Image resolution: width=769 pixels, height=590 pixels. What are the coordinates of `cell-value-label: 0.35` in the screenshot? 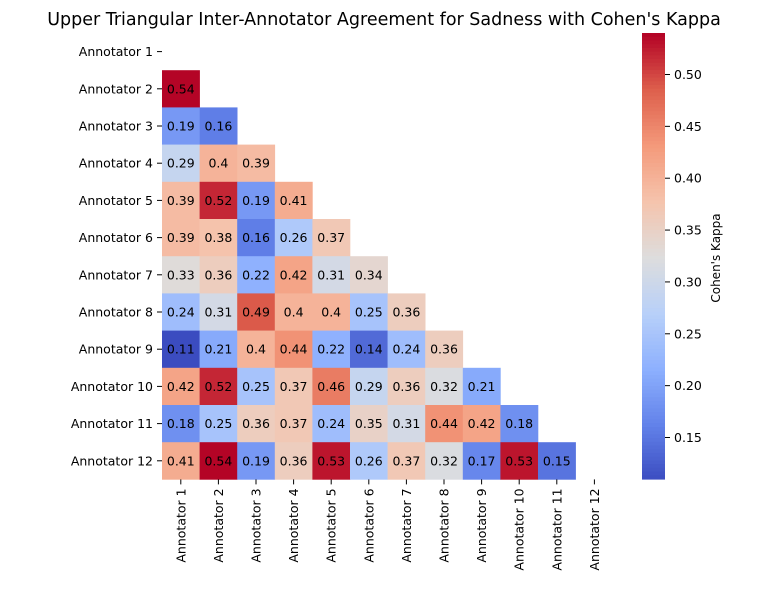 It's located at (369, 423).